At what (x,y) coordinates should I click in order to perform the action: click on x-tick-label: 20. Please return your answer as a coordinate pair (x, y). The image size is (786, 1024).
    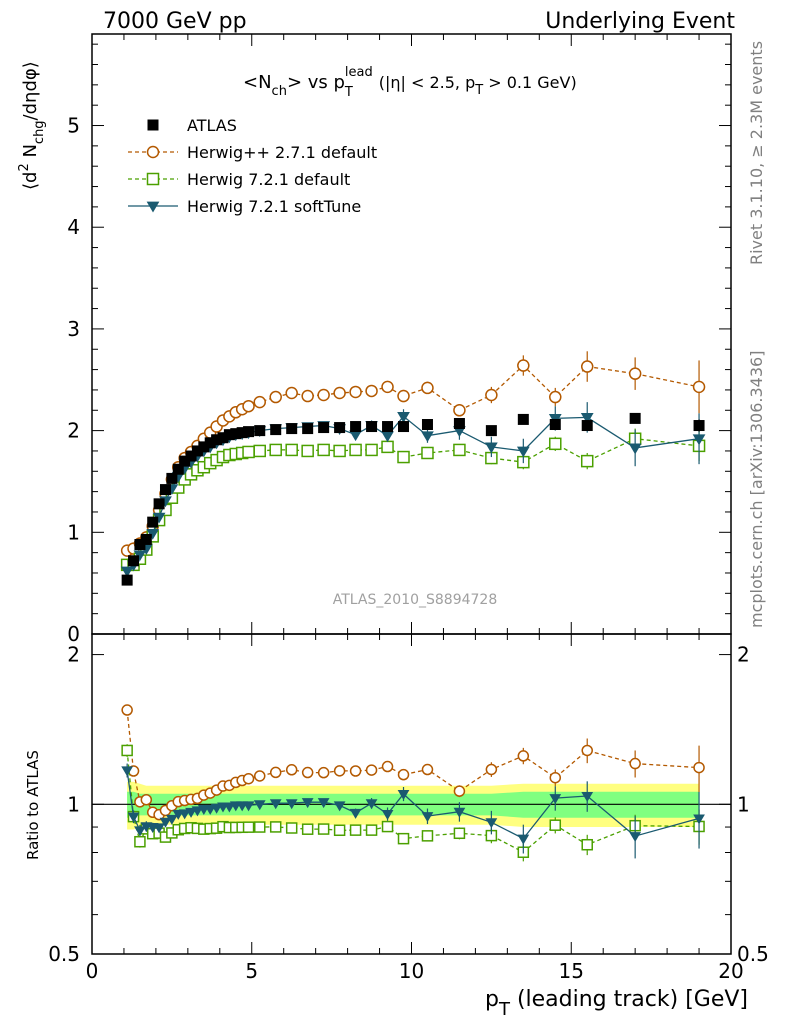
    Looking at the image, I should click on (730, 971).